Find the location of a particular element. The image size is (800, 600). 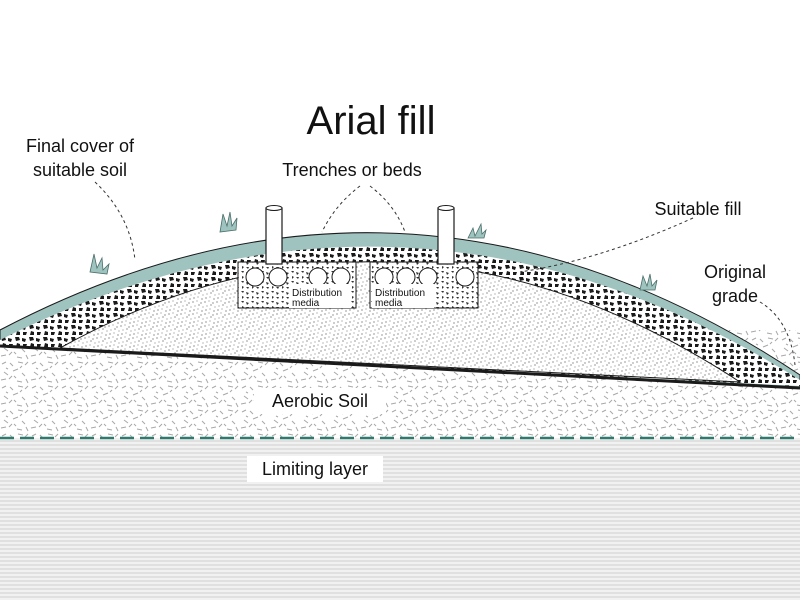

leader-trenches-left is located at coordinates (341, 209).